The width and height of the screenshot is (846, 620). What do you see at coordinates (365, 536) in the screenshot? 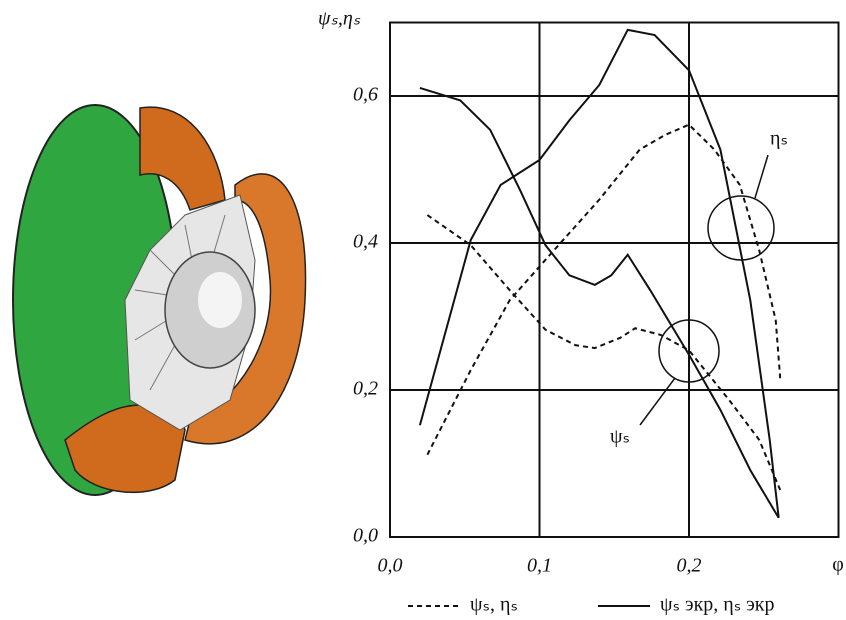
I see `y-tick-label: 0,0` at bounding box center [365, 536].